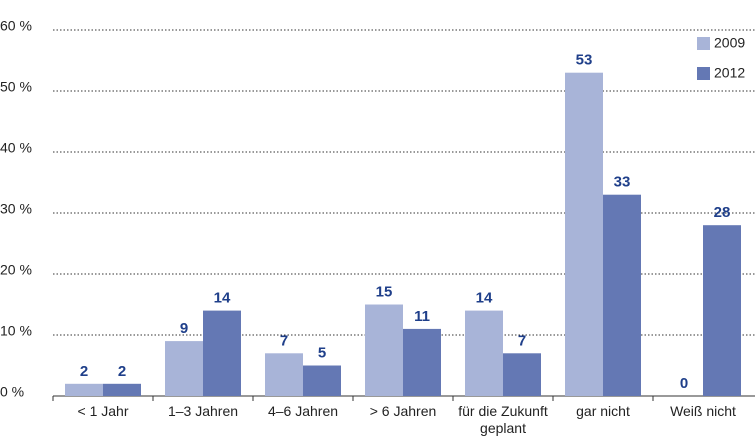 This screenshot has height=444, width=755. I want to click on y-tick-label: 10 %, so click(16, 331).